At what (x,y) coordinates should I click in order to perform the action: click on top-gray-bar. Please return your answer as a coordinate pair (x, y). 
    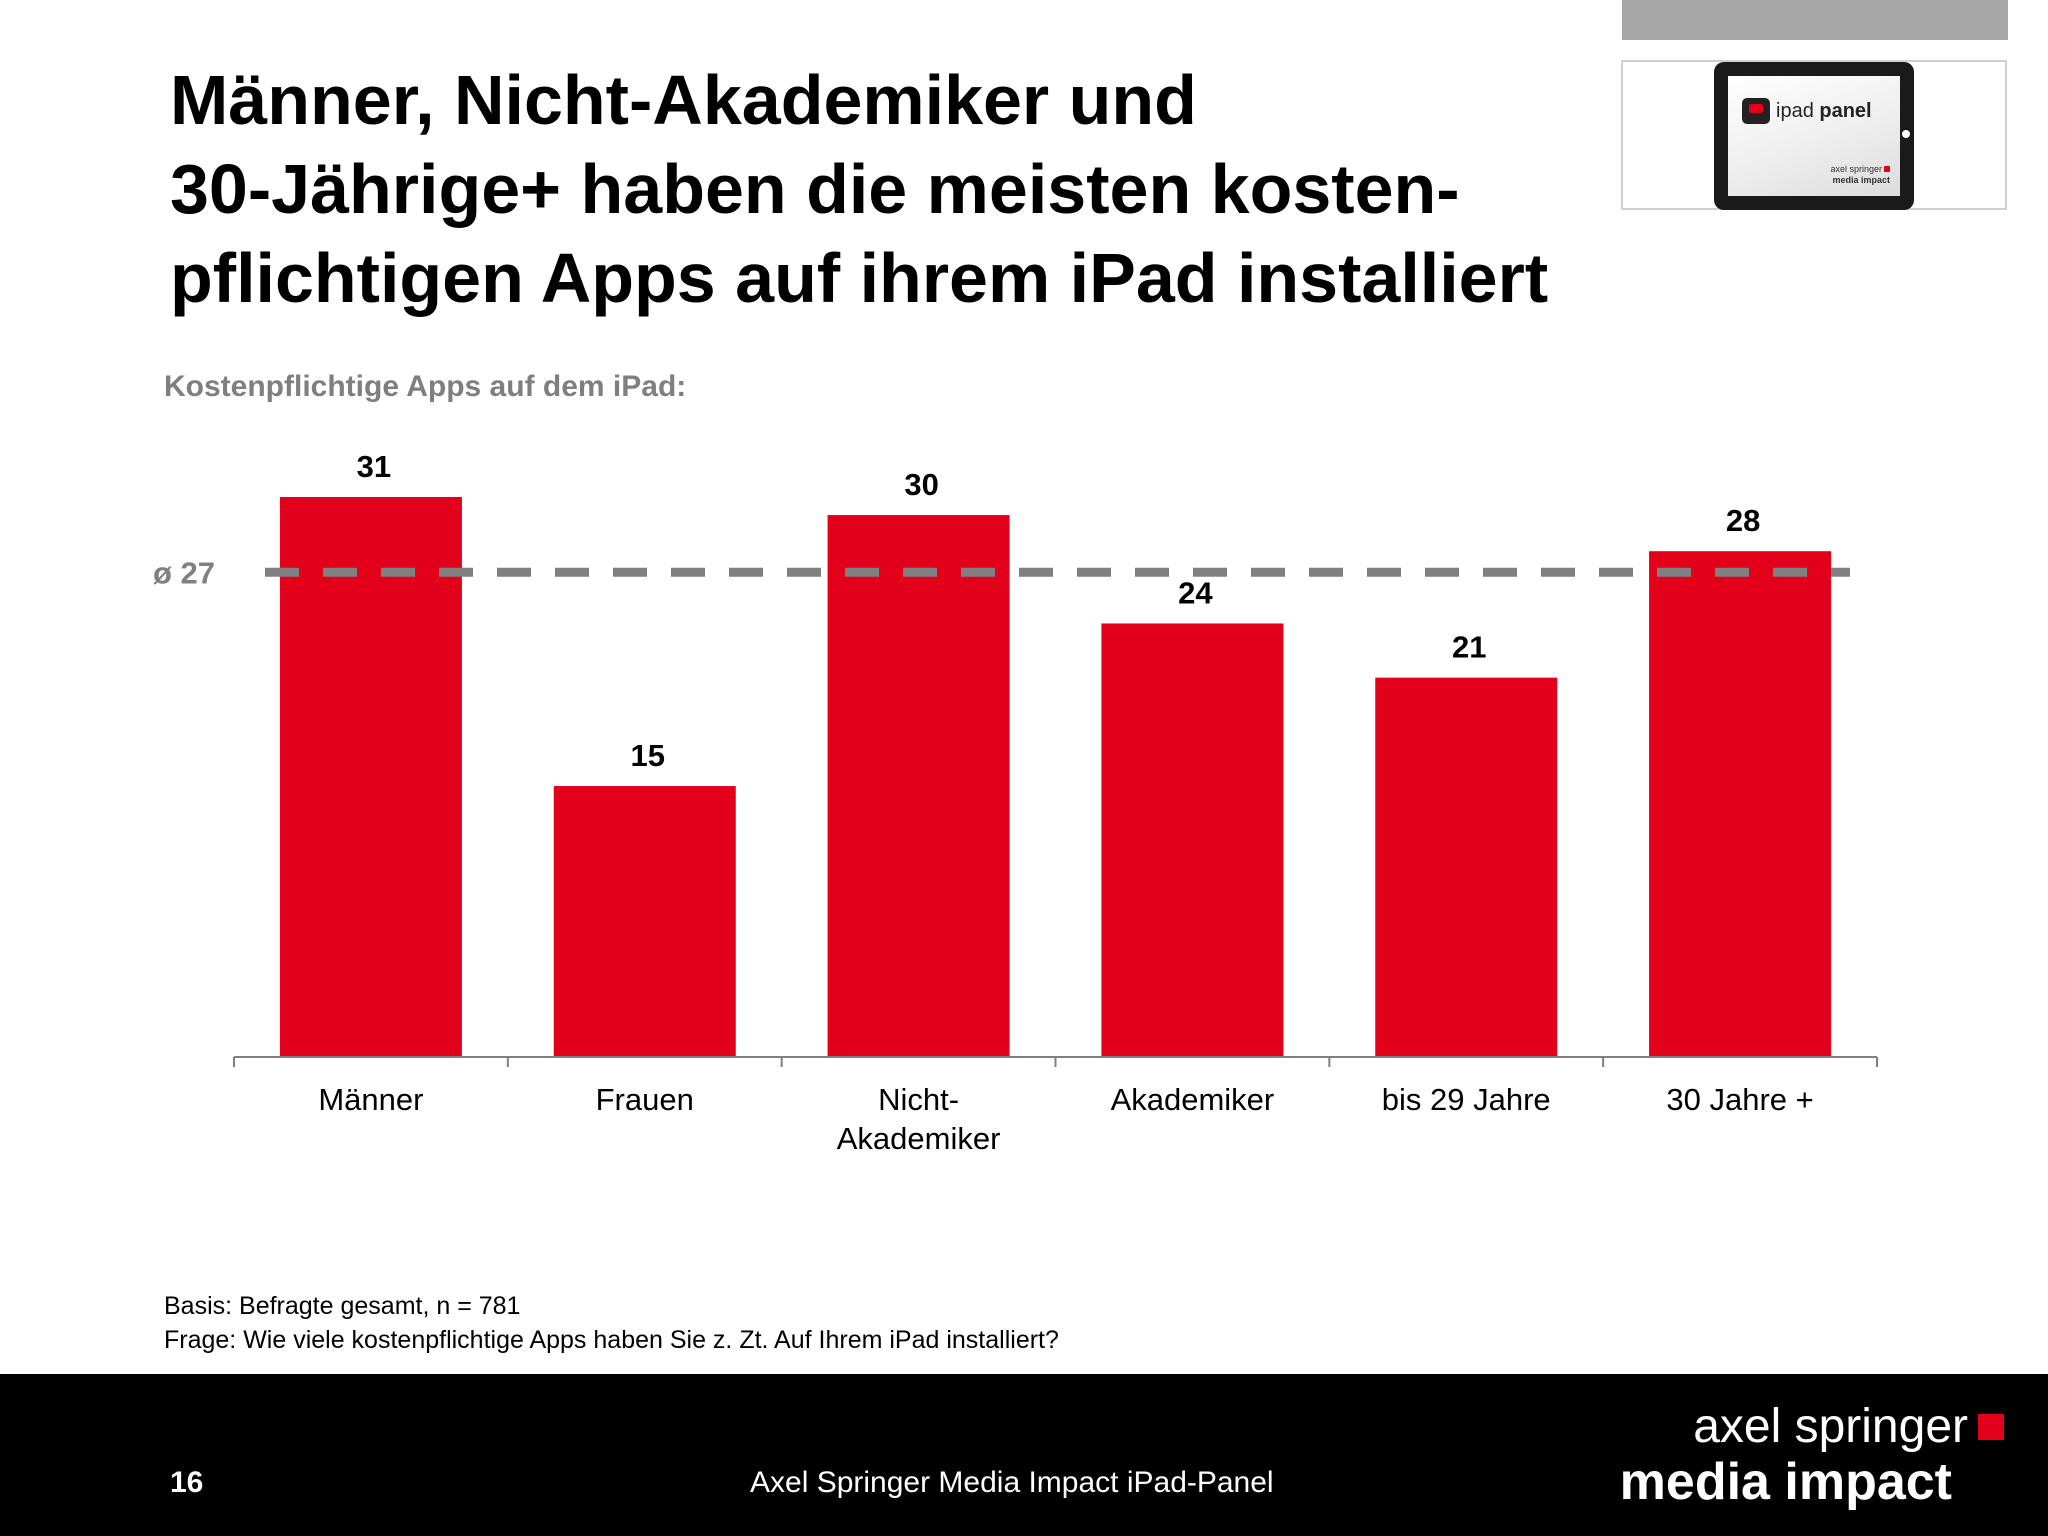
    Looking at the image, I should click on (1815, 20).